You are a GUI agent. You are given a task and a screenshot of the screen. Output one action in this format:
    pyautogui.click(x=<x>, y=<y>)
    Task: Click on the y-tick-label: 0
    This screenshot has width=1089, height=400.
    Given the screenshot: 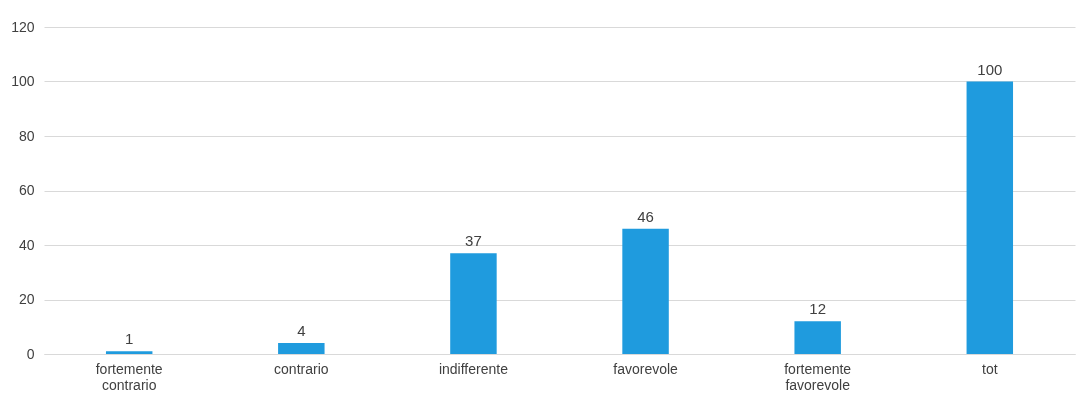 What is the action you would take?
    pyautogui.click(x=30, y=353)
    